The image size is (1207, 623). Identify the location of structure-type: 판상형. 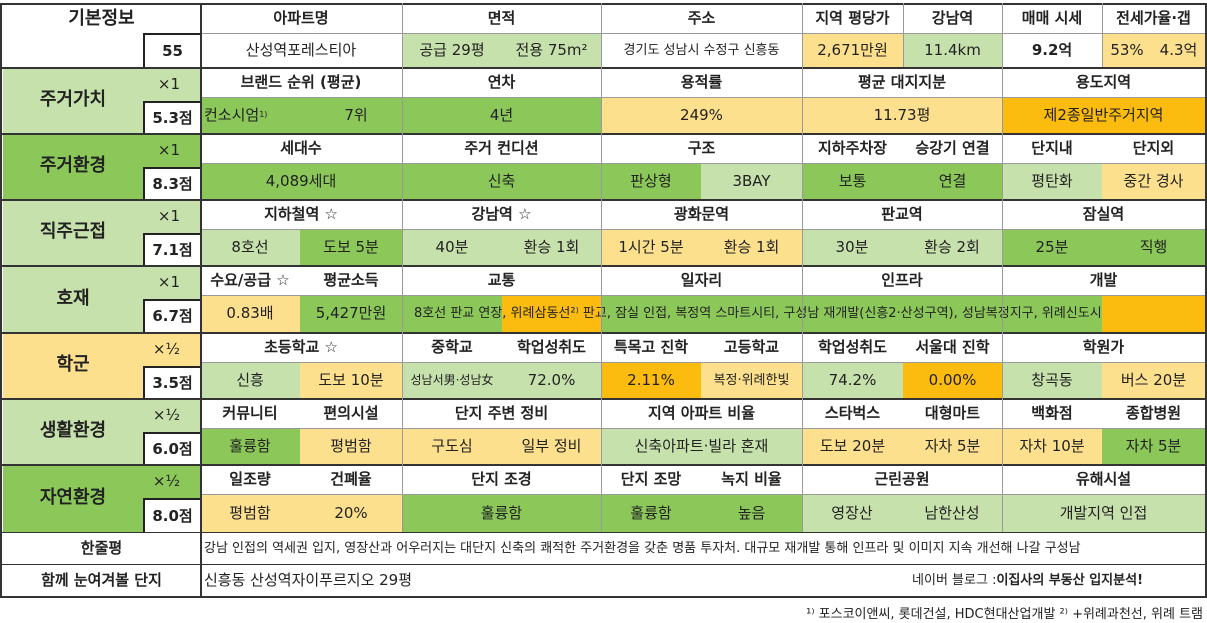
(651, 181).